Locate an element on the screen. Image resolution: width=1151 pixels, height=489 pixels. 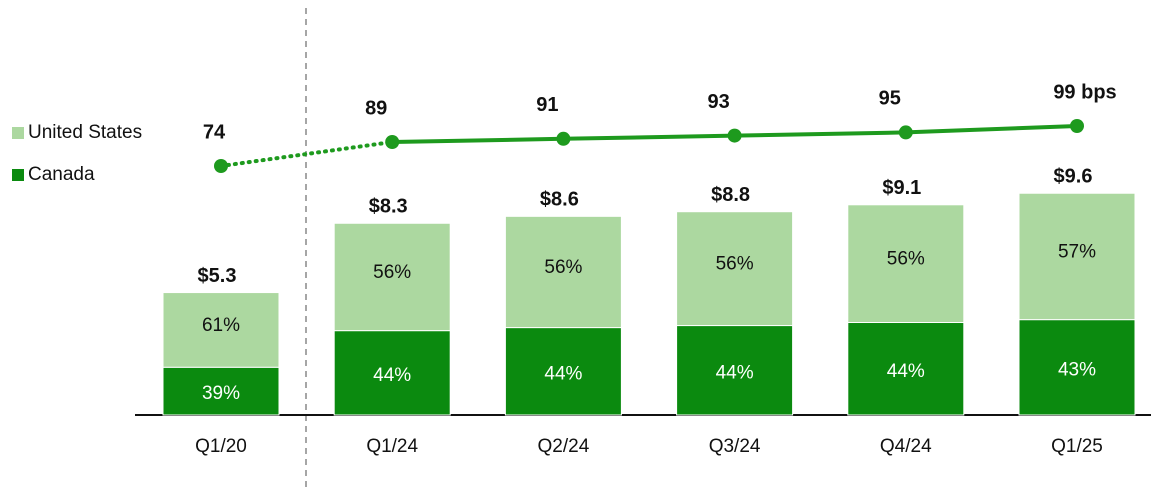
line-label: 89 is located at coordinates (376, 108).